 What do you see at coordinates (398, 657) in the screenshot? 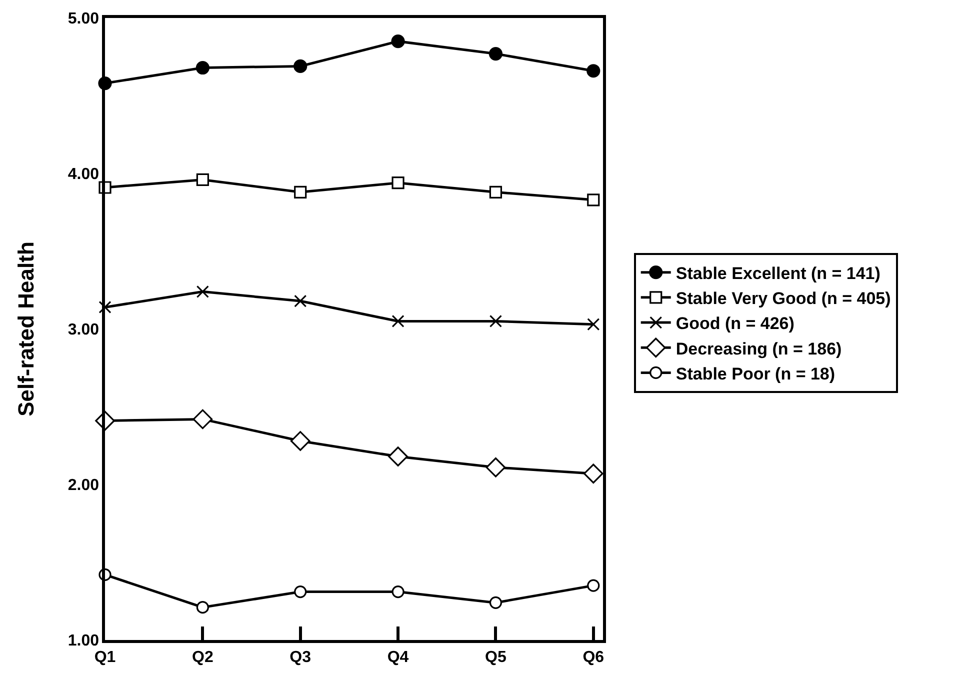
I see `x-tick-label: Q4` at bounding box center [398, 657].